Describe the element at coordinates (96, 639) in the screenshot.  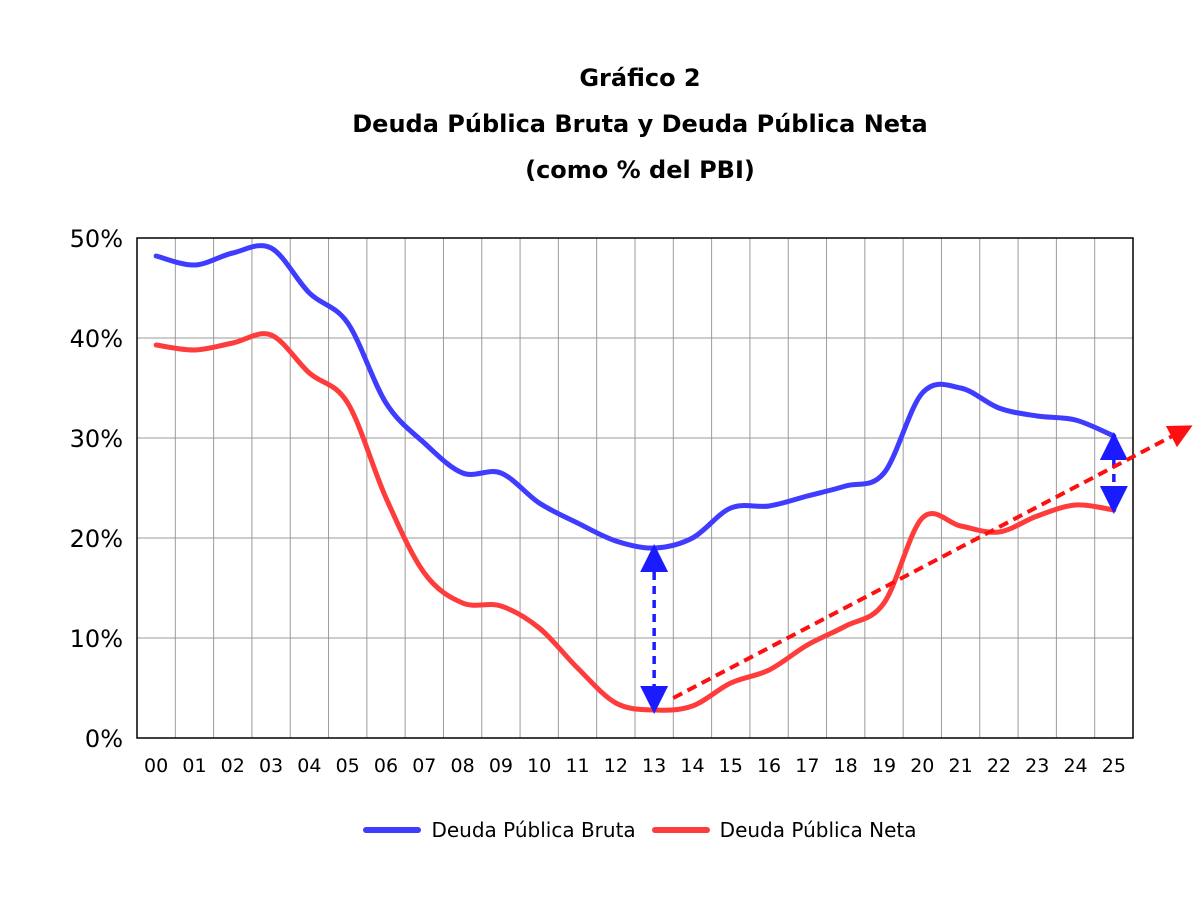
I see `y-tick-label: 10%` at that location.